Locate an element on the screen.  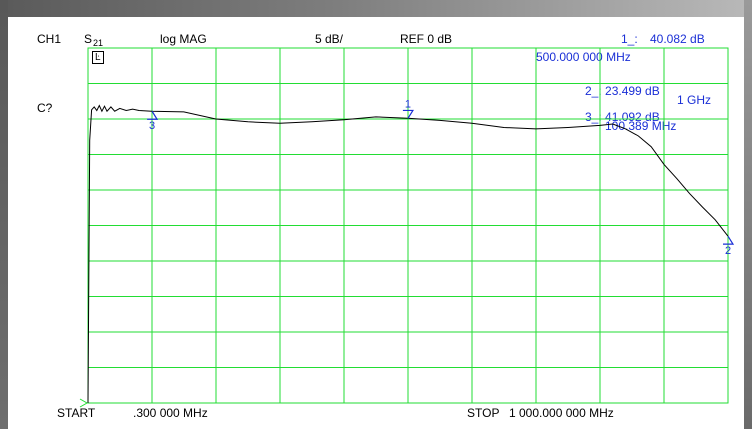
active-marker-prefix: 1_: is located at coordinates (629, 39).